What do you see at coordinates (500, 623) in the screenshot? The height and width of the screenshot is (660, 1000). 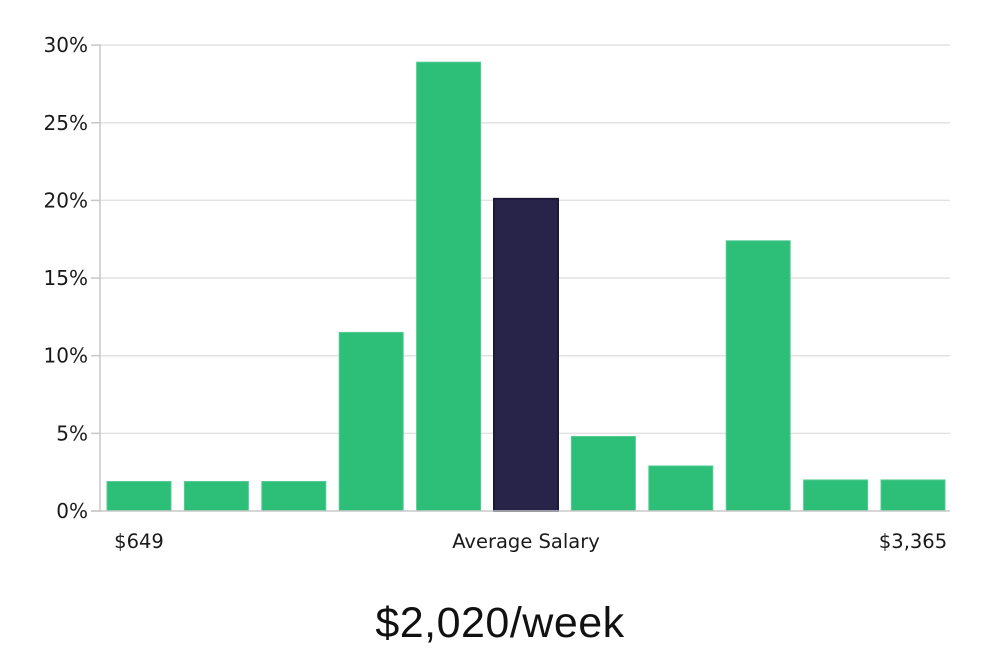 I see `average-weekly-salary-title: $2,020/week` at bounding box center [500, 623].